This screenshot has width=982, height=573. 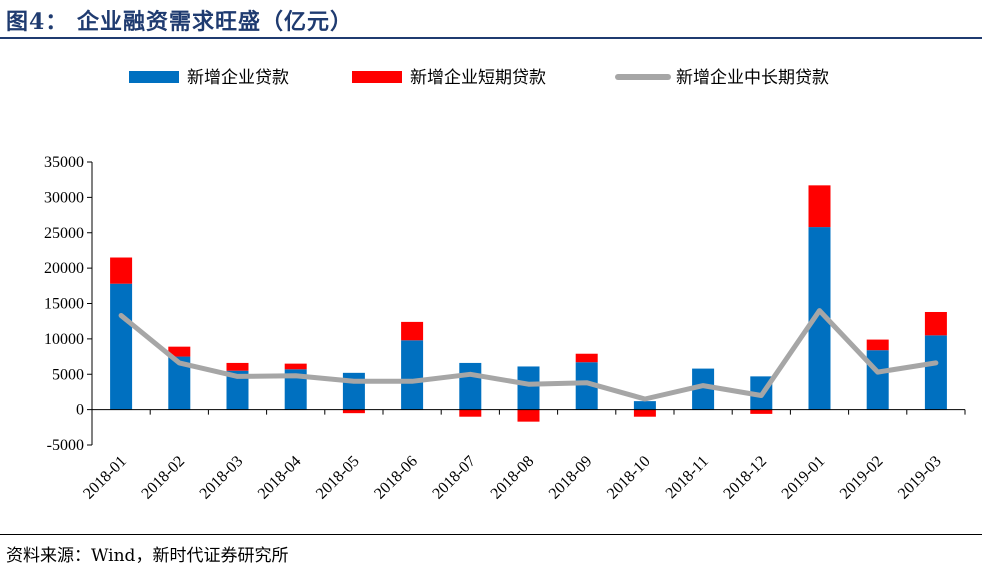 I want to click on x-tick-label: 2019-03, so click(x=920, y=478).